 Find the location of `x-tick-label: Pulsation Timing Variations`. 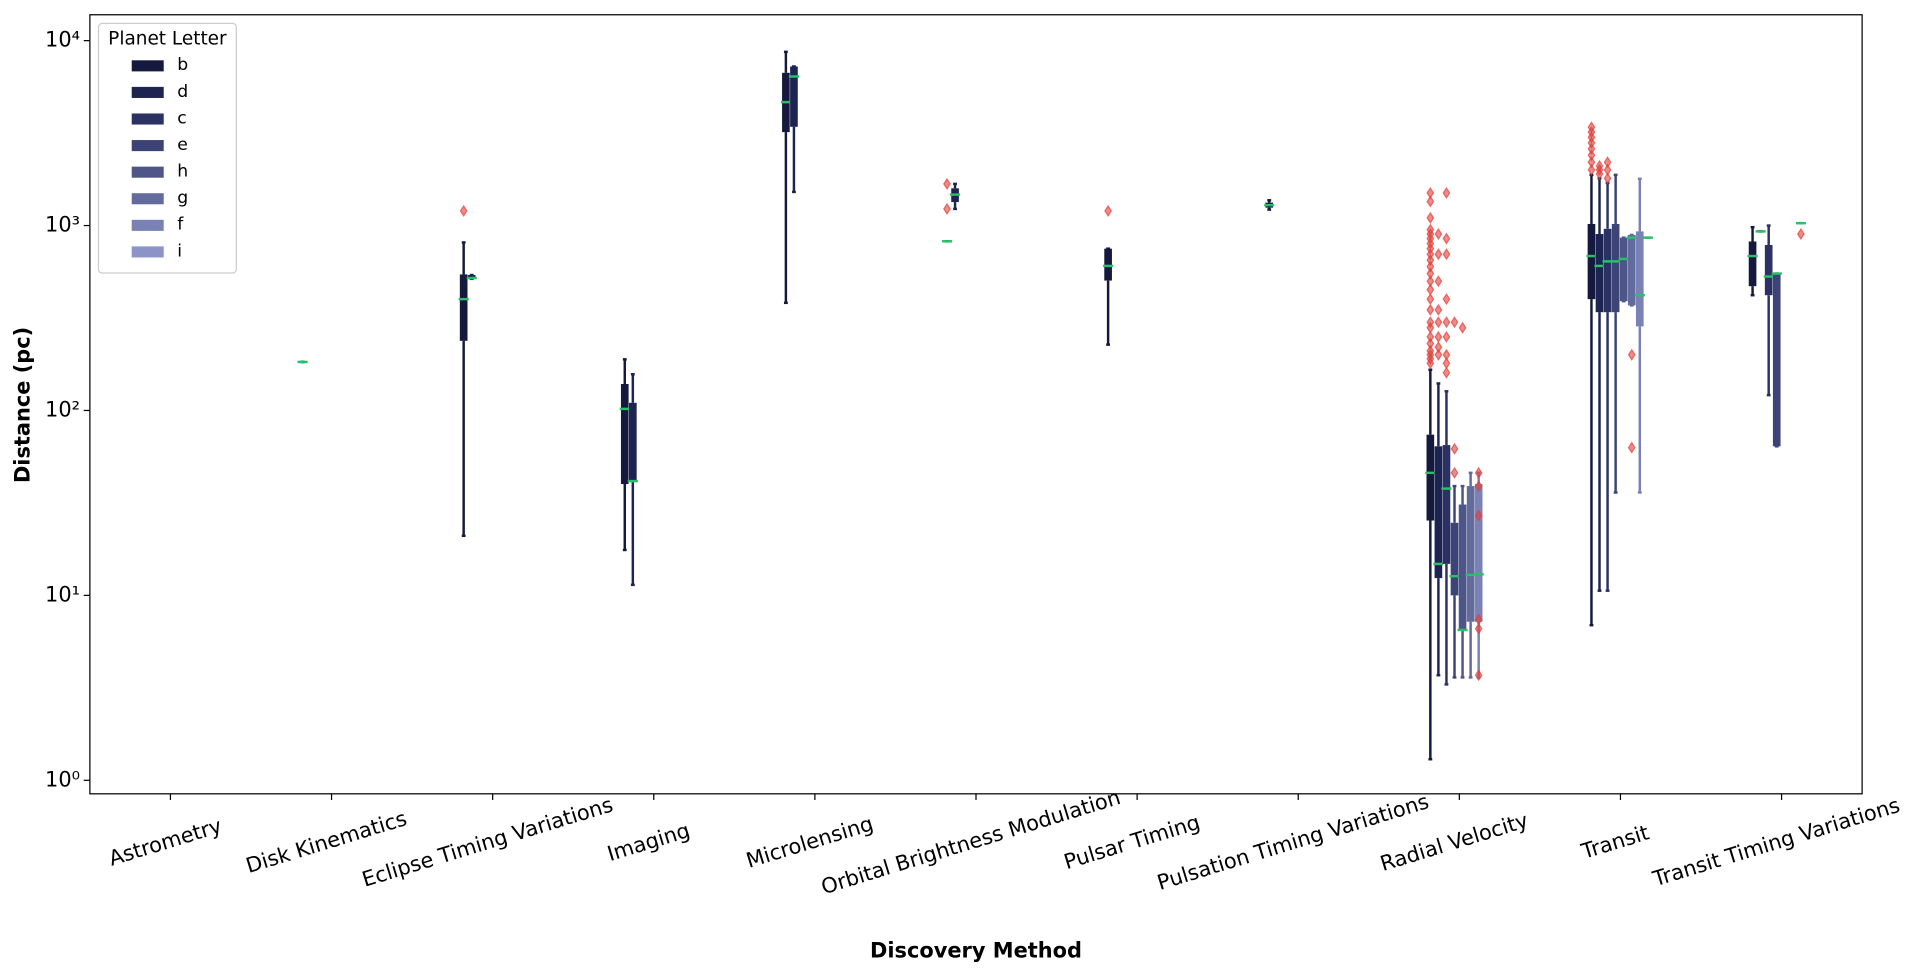

x-tick-label: Pulsation Timing Variations is located at coordinates (1292, 842).